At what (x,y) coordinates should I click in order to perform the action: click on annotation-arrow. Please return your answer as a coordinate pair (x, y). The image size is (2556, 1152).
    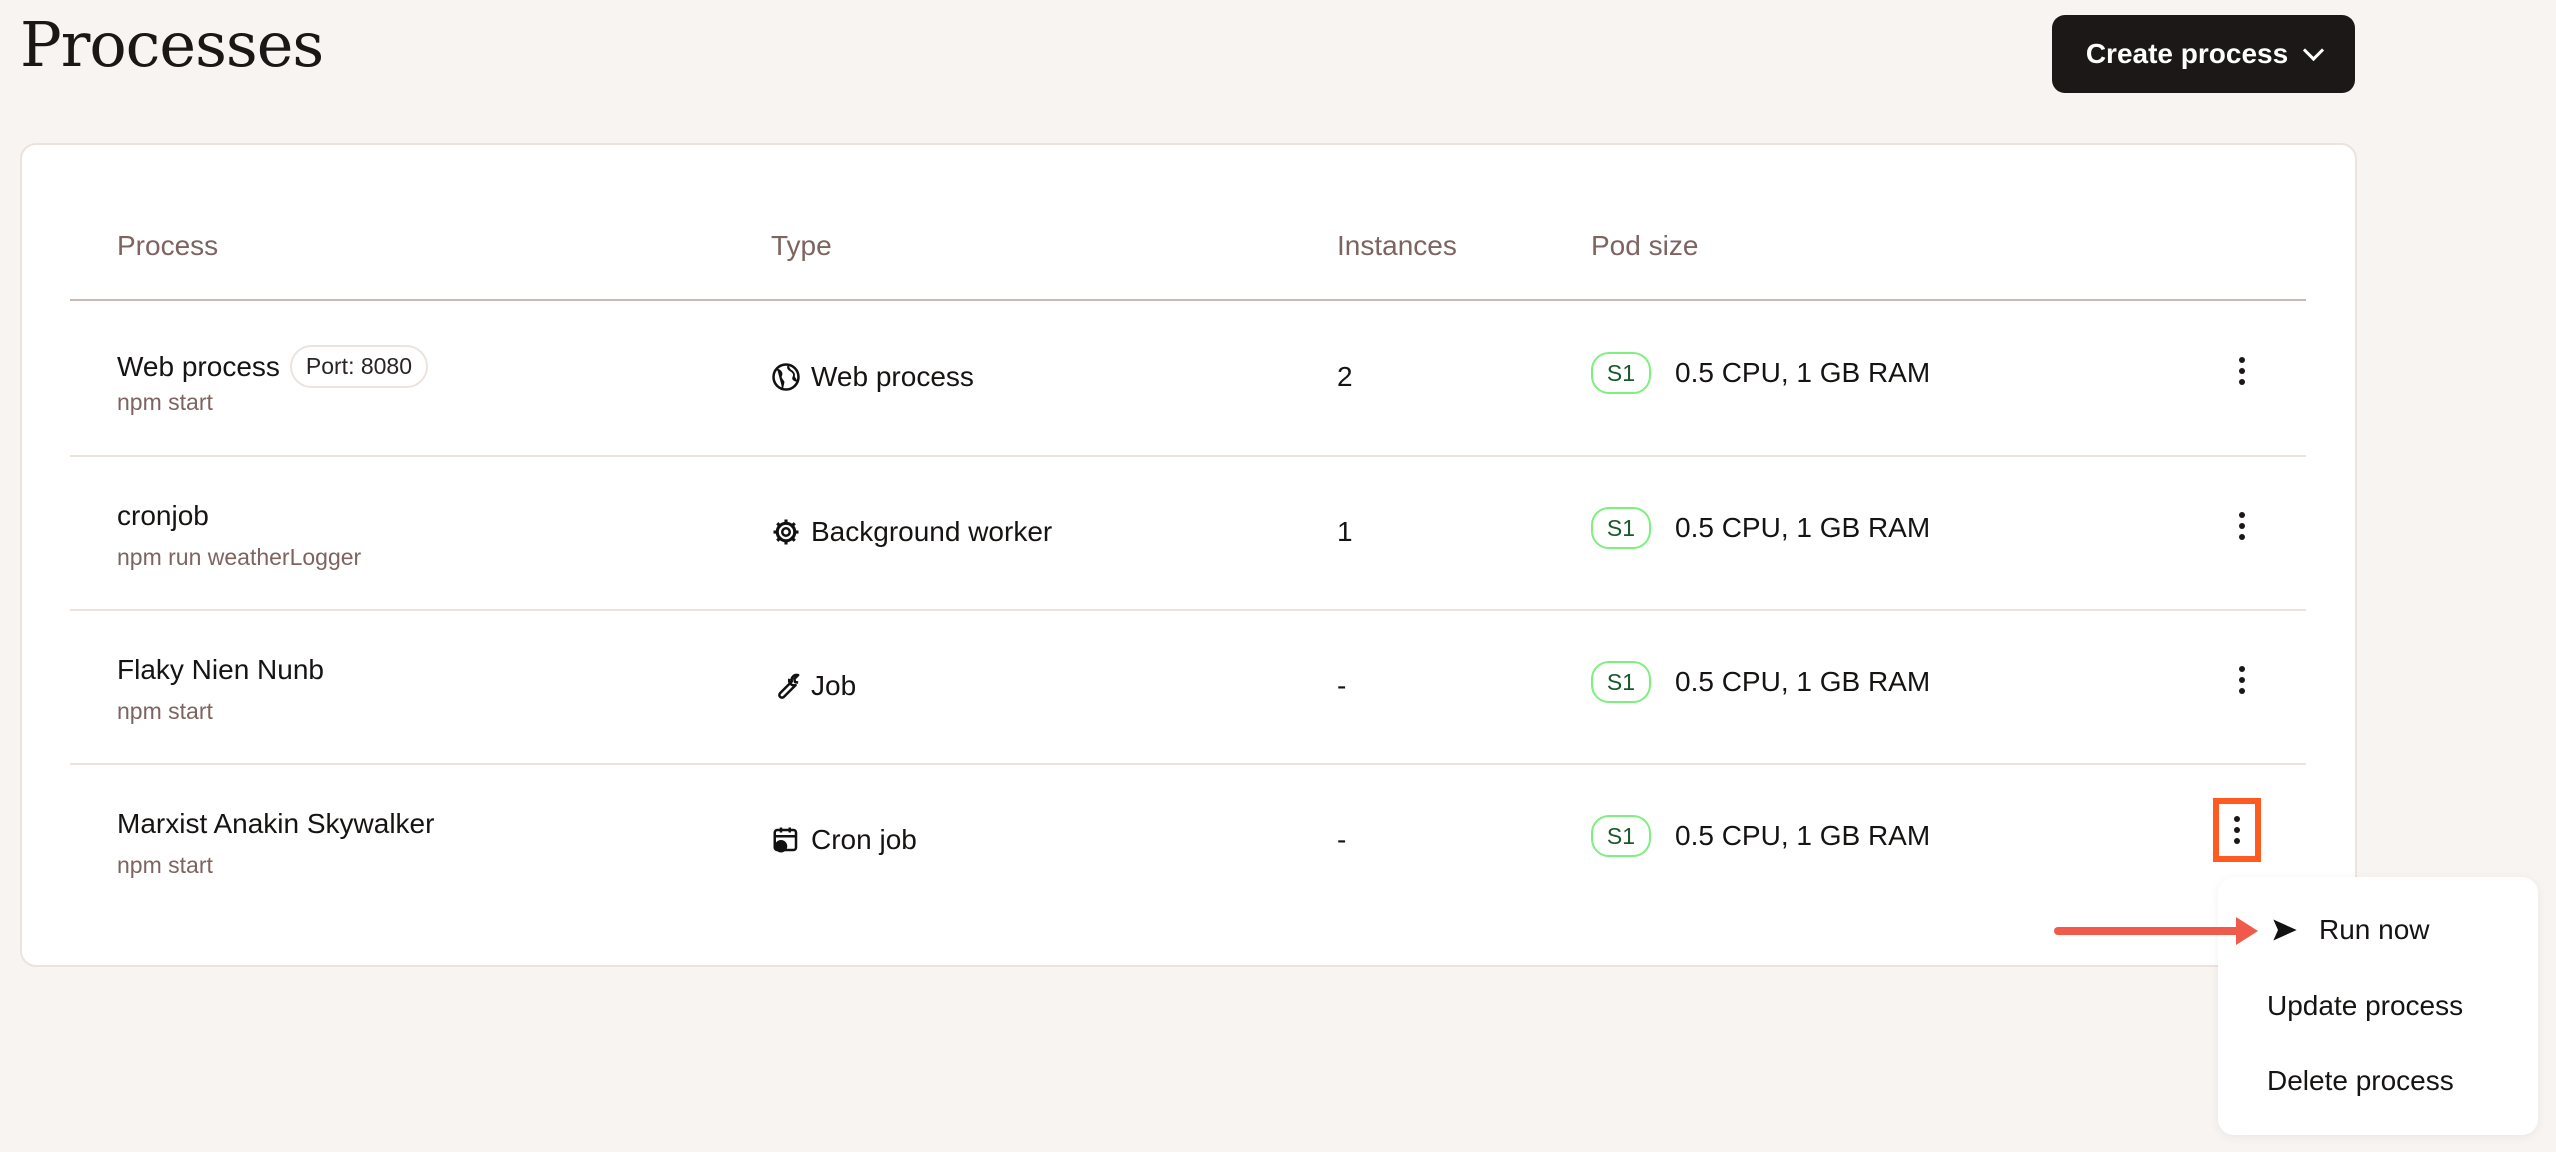
    Looking at the image, I should click on (2149, 931).